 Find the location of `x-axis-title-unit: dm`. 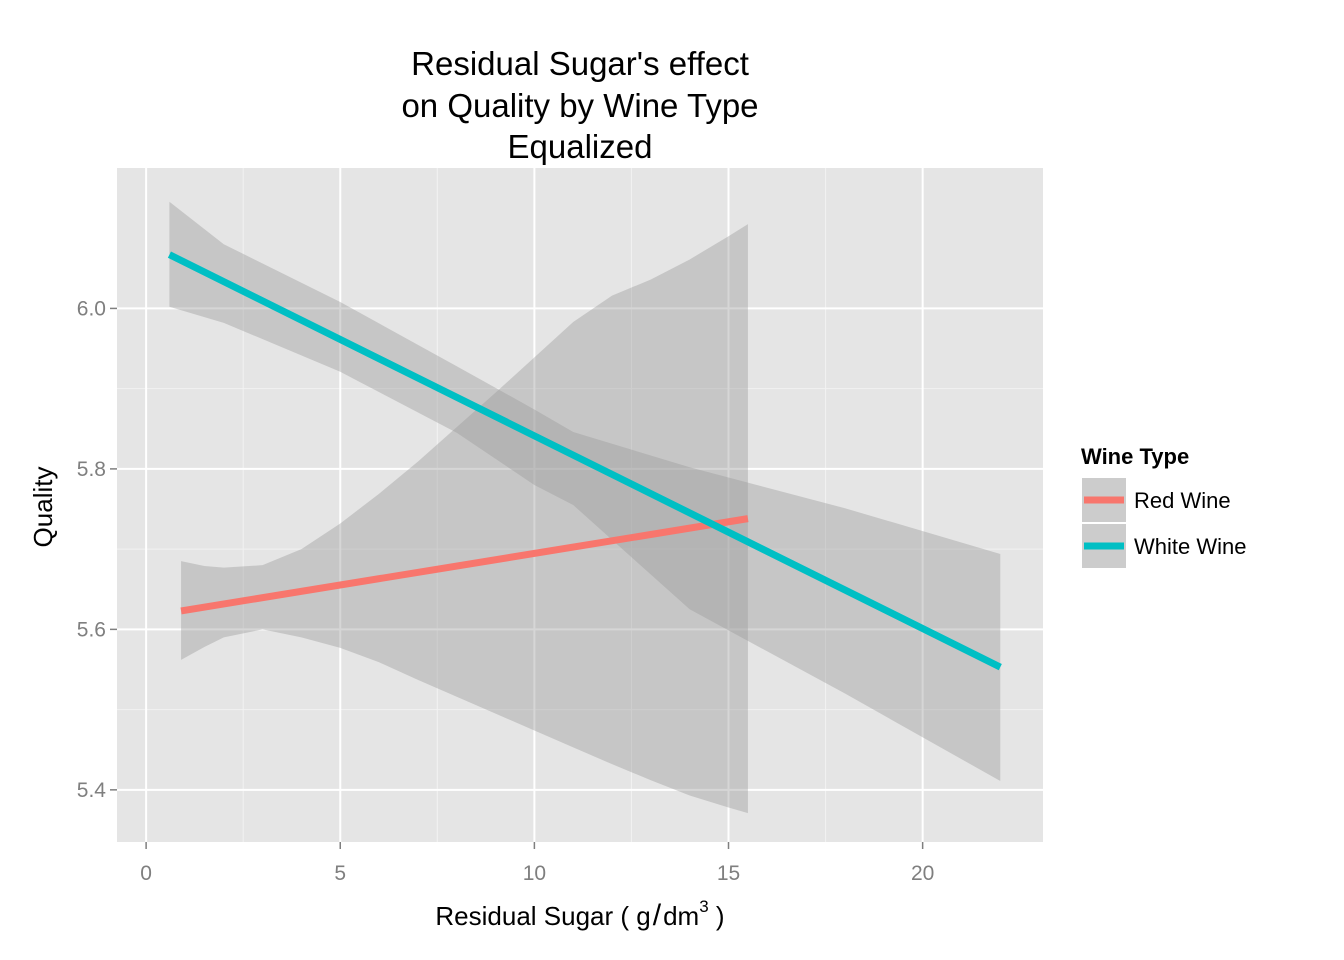

x-axis-title-unit: dm is located at coordinates (681, 916).